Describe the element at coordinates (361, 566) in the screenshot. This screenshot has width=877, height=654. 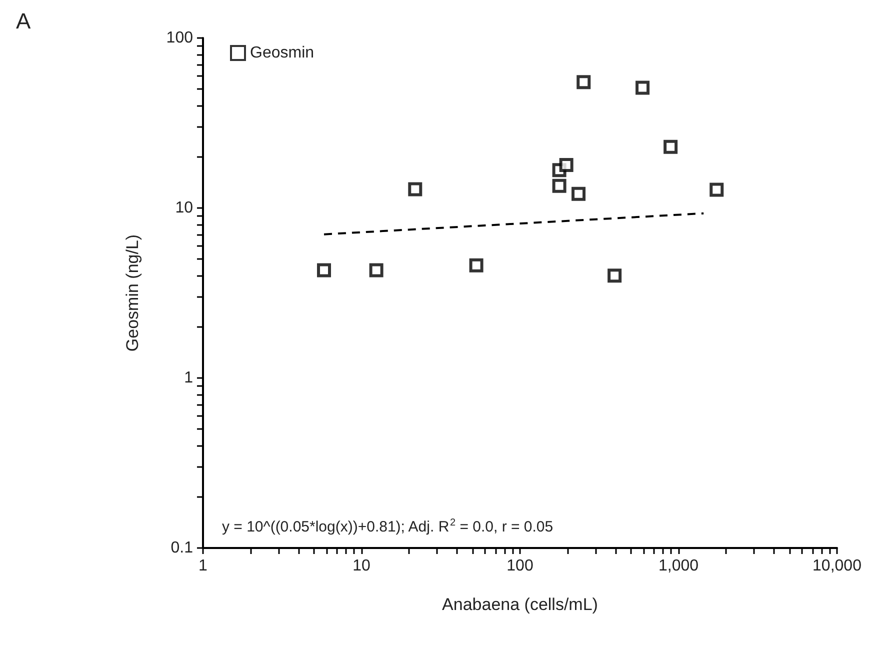
I see `x-tick-label: 10` at that location.